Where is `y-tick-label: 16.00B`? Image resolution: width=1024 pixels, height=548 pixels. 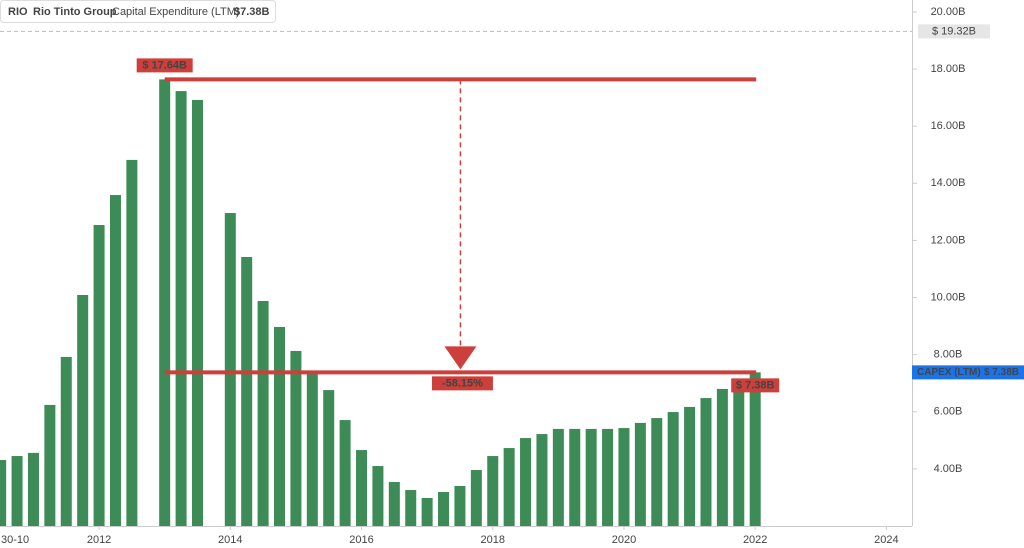 y-tick-label: 16.00B is located at coordinates (948, 126).